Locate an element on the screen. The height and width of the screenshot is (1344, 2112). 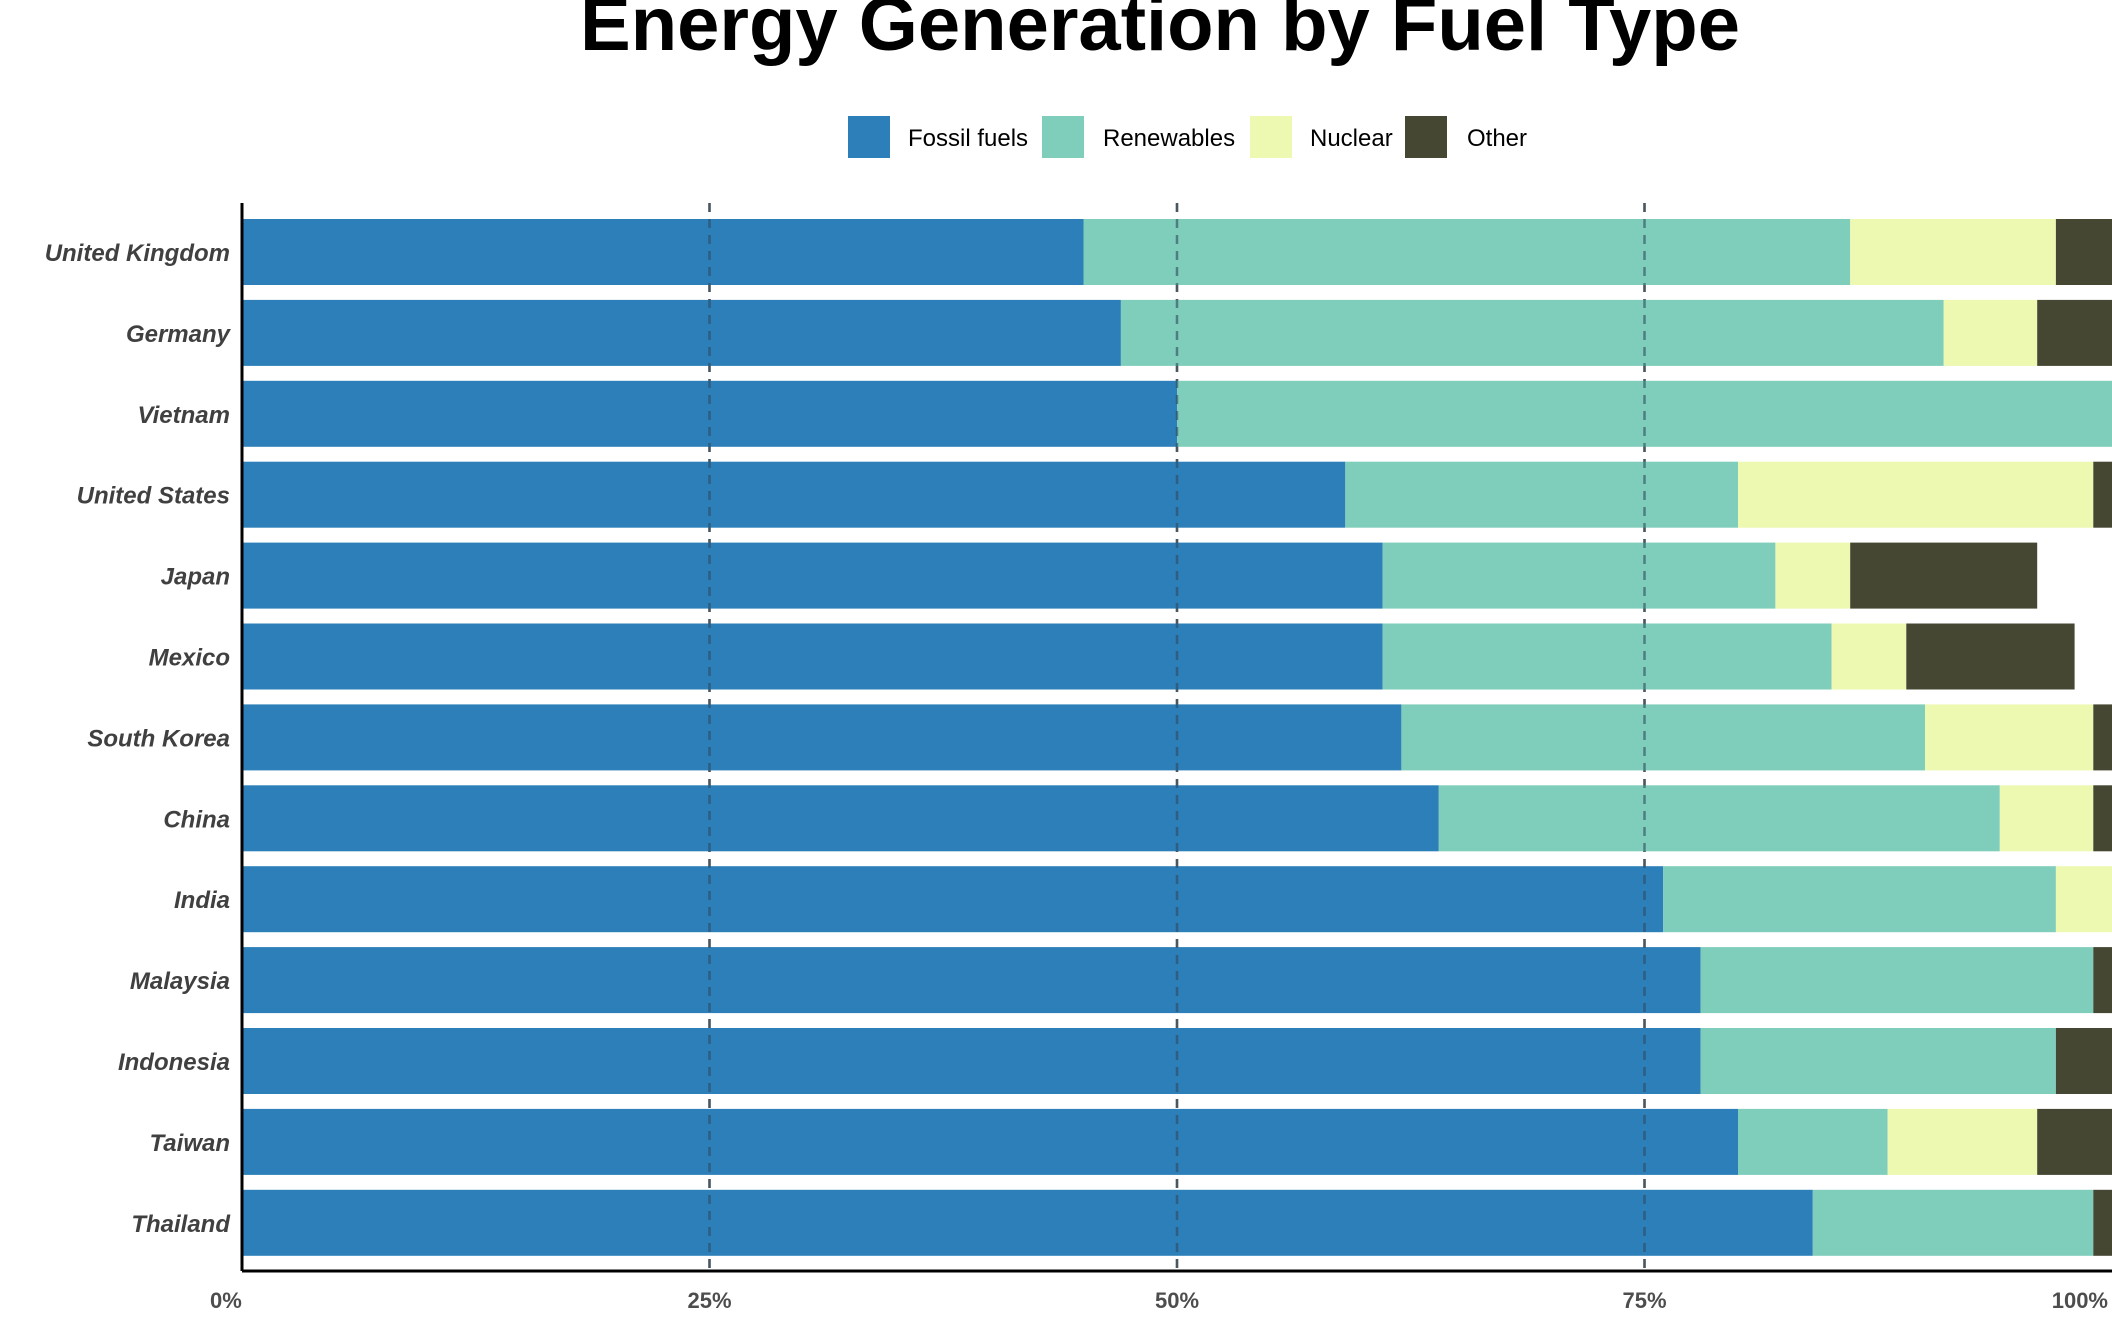
y-tick-label-indonesia: Indonesia is located at coordinates (174, 1062).